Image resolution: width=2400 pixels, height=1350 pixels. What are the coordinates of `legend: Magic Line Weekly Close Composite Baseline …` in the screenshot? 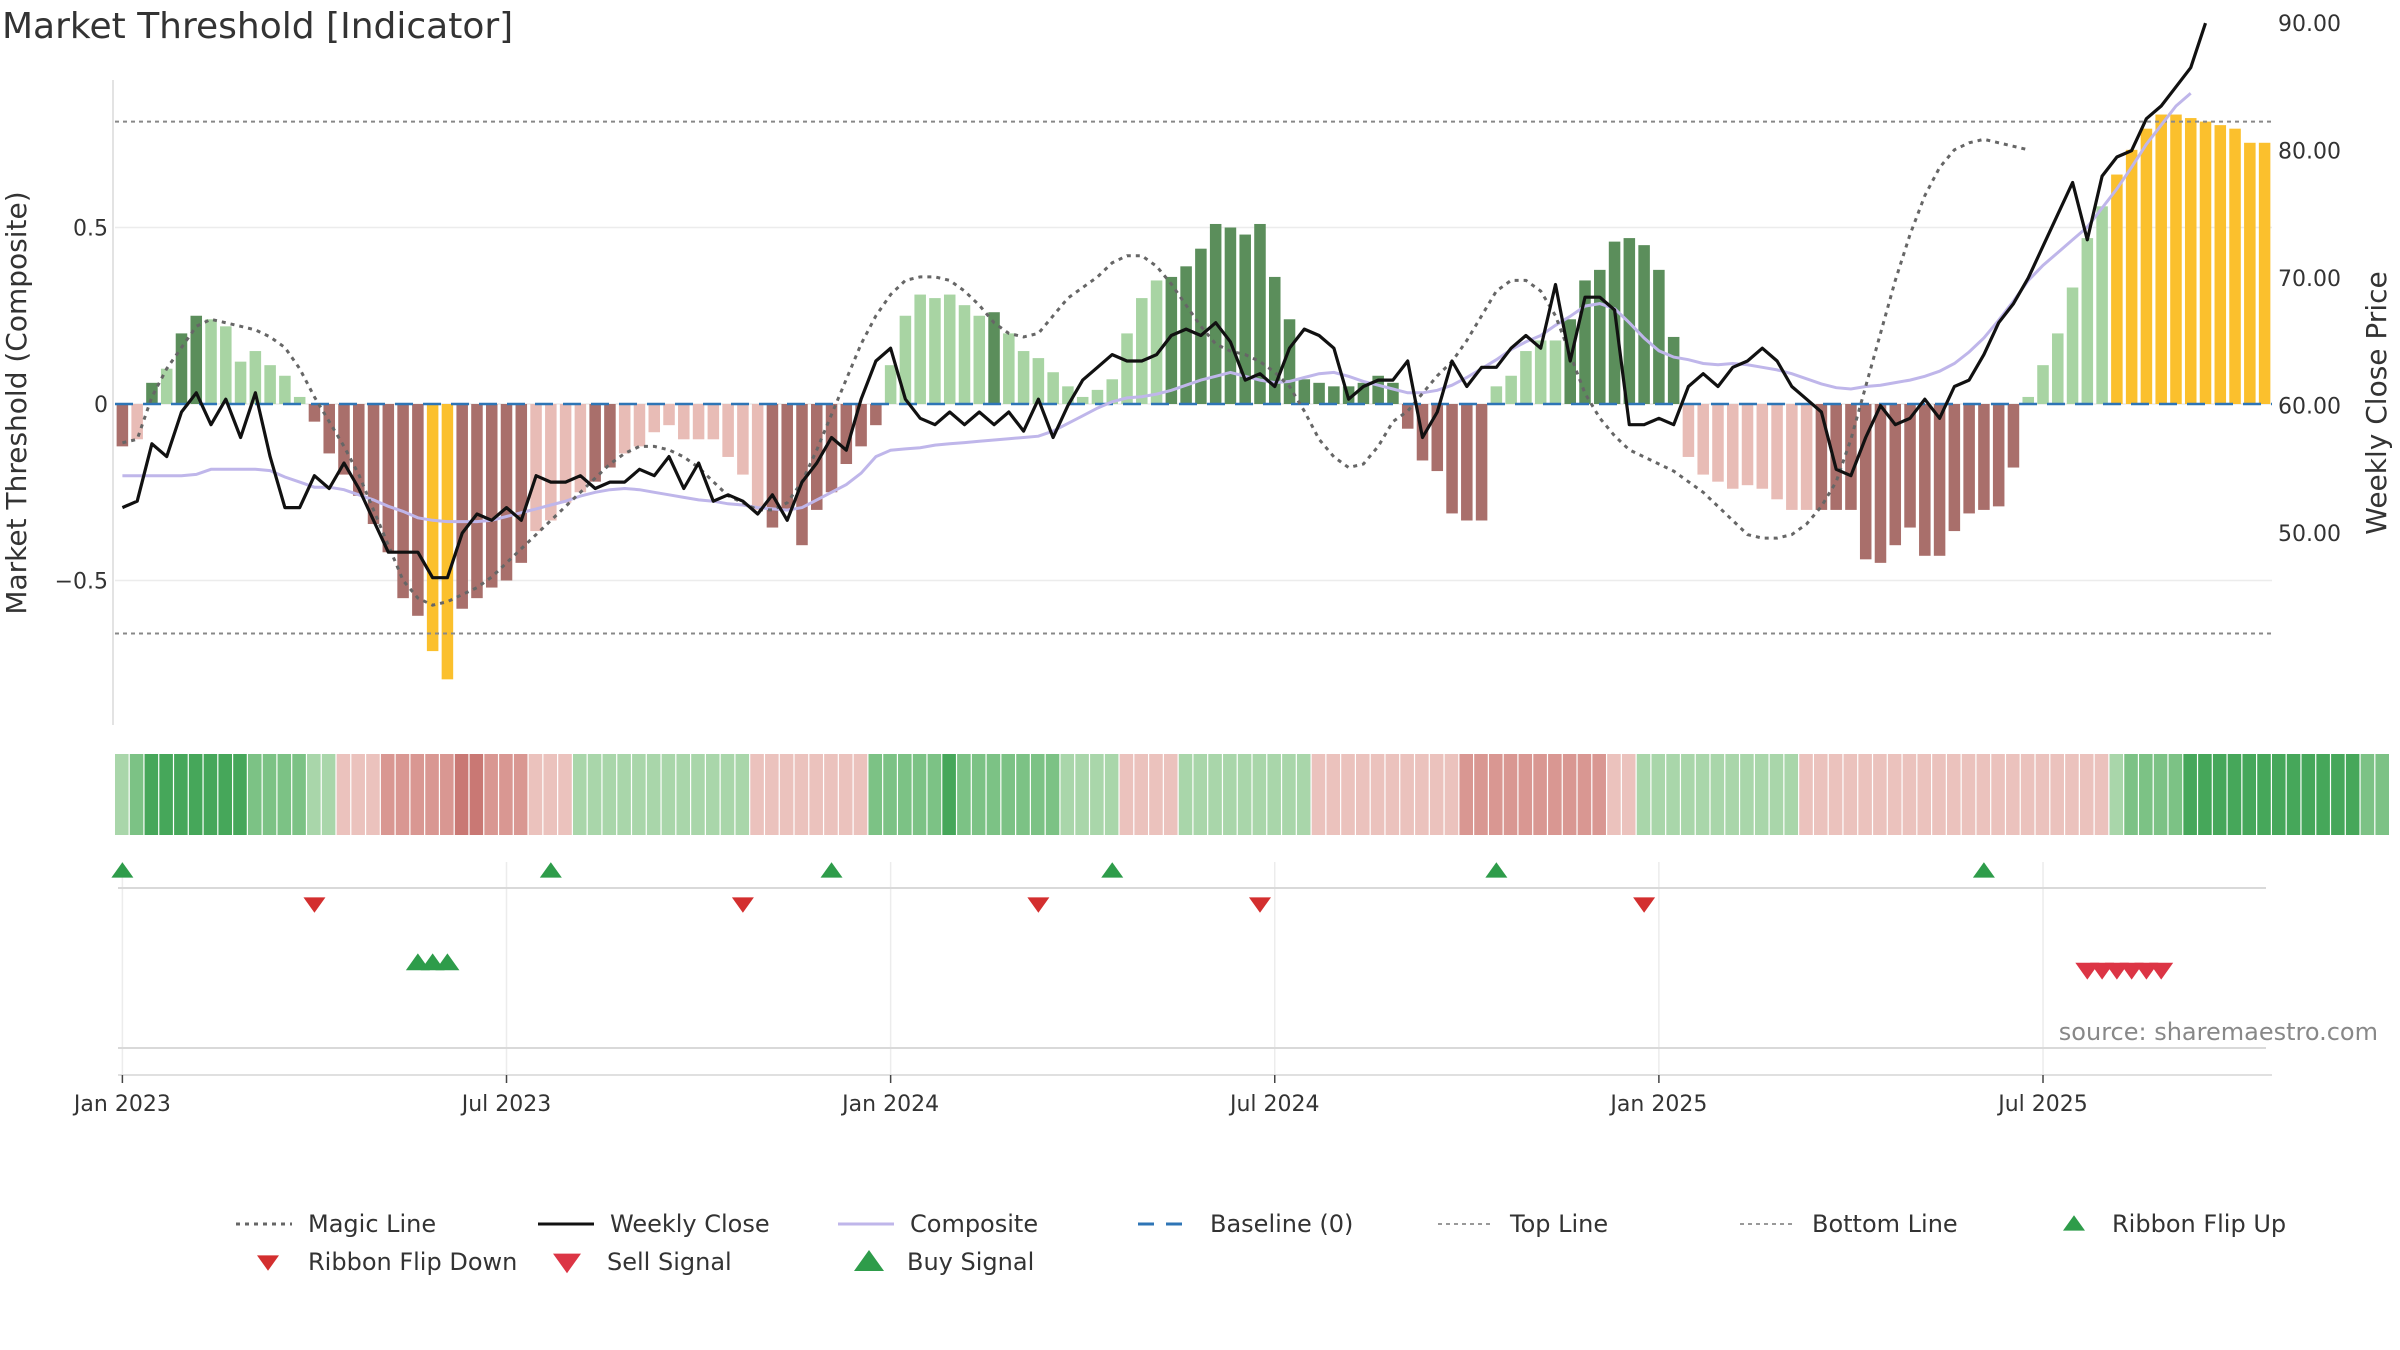 It's located at (1261, 1243).